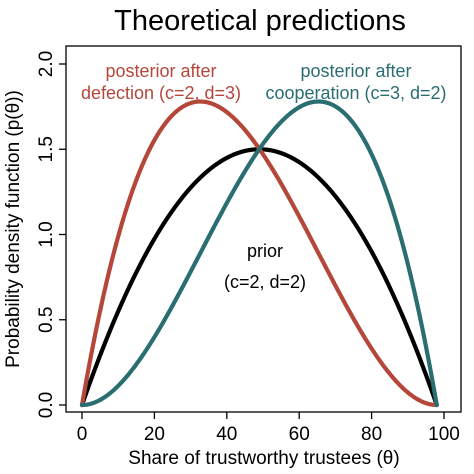 The image size is (474, 474). What do you see at coordinates (260, 21) in the screenshot?
I see `chart-title: Theoretical predictions` at bounding box center [260, 21].